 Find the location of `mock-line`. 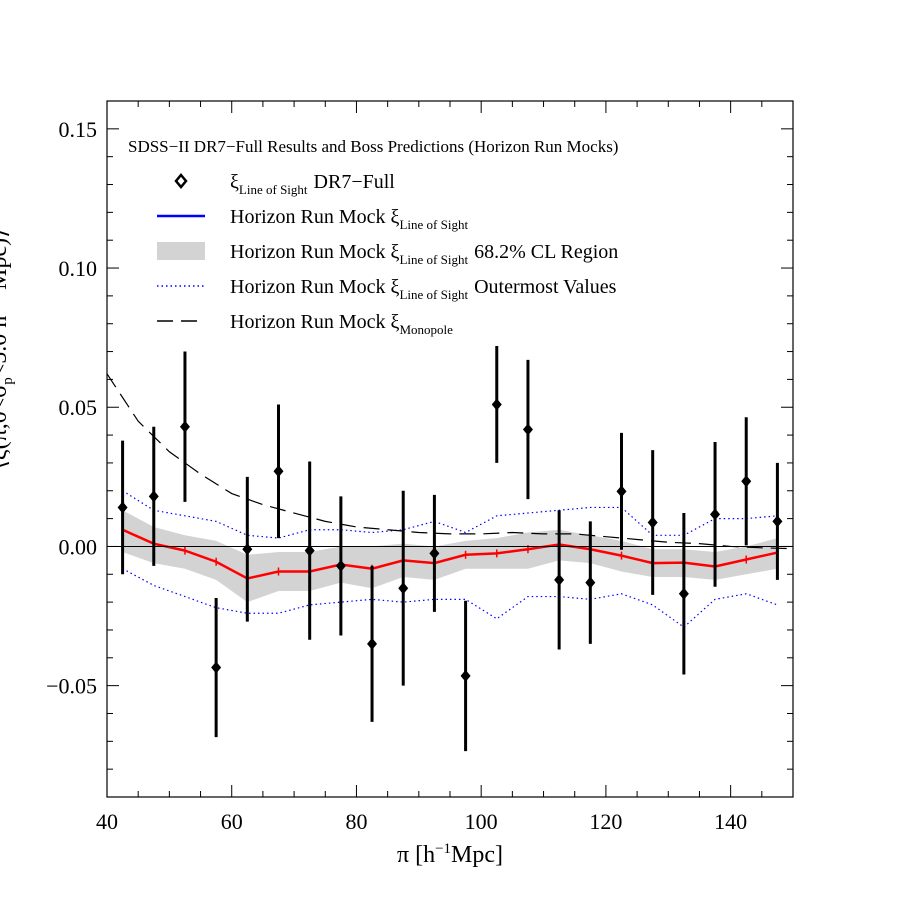

mock-line is located at coordinates (450, 554).